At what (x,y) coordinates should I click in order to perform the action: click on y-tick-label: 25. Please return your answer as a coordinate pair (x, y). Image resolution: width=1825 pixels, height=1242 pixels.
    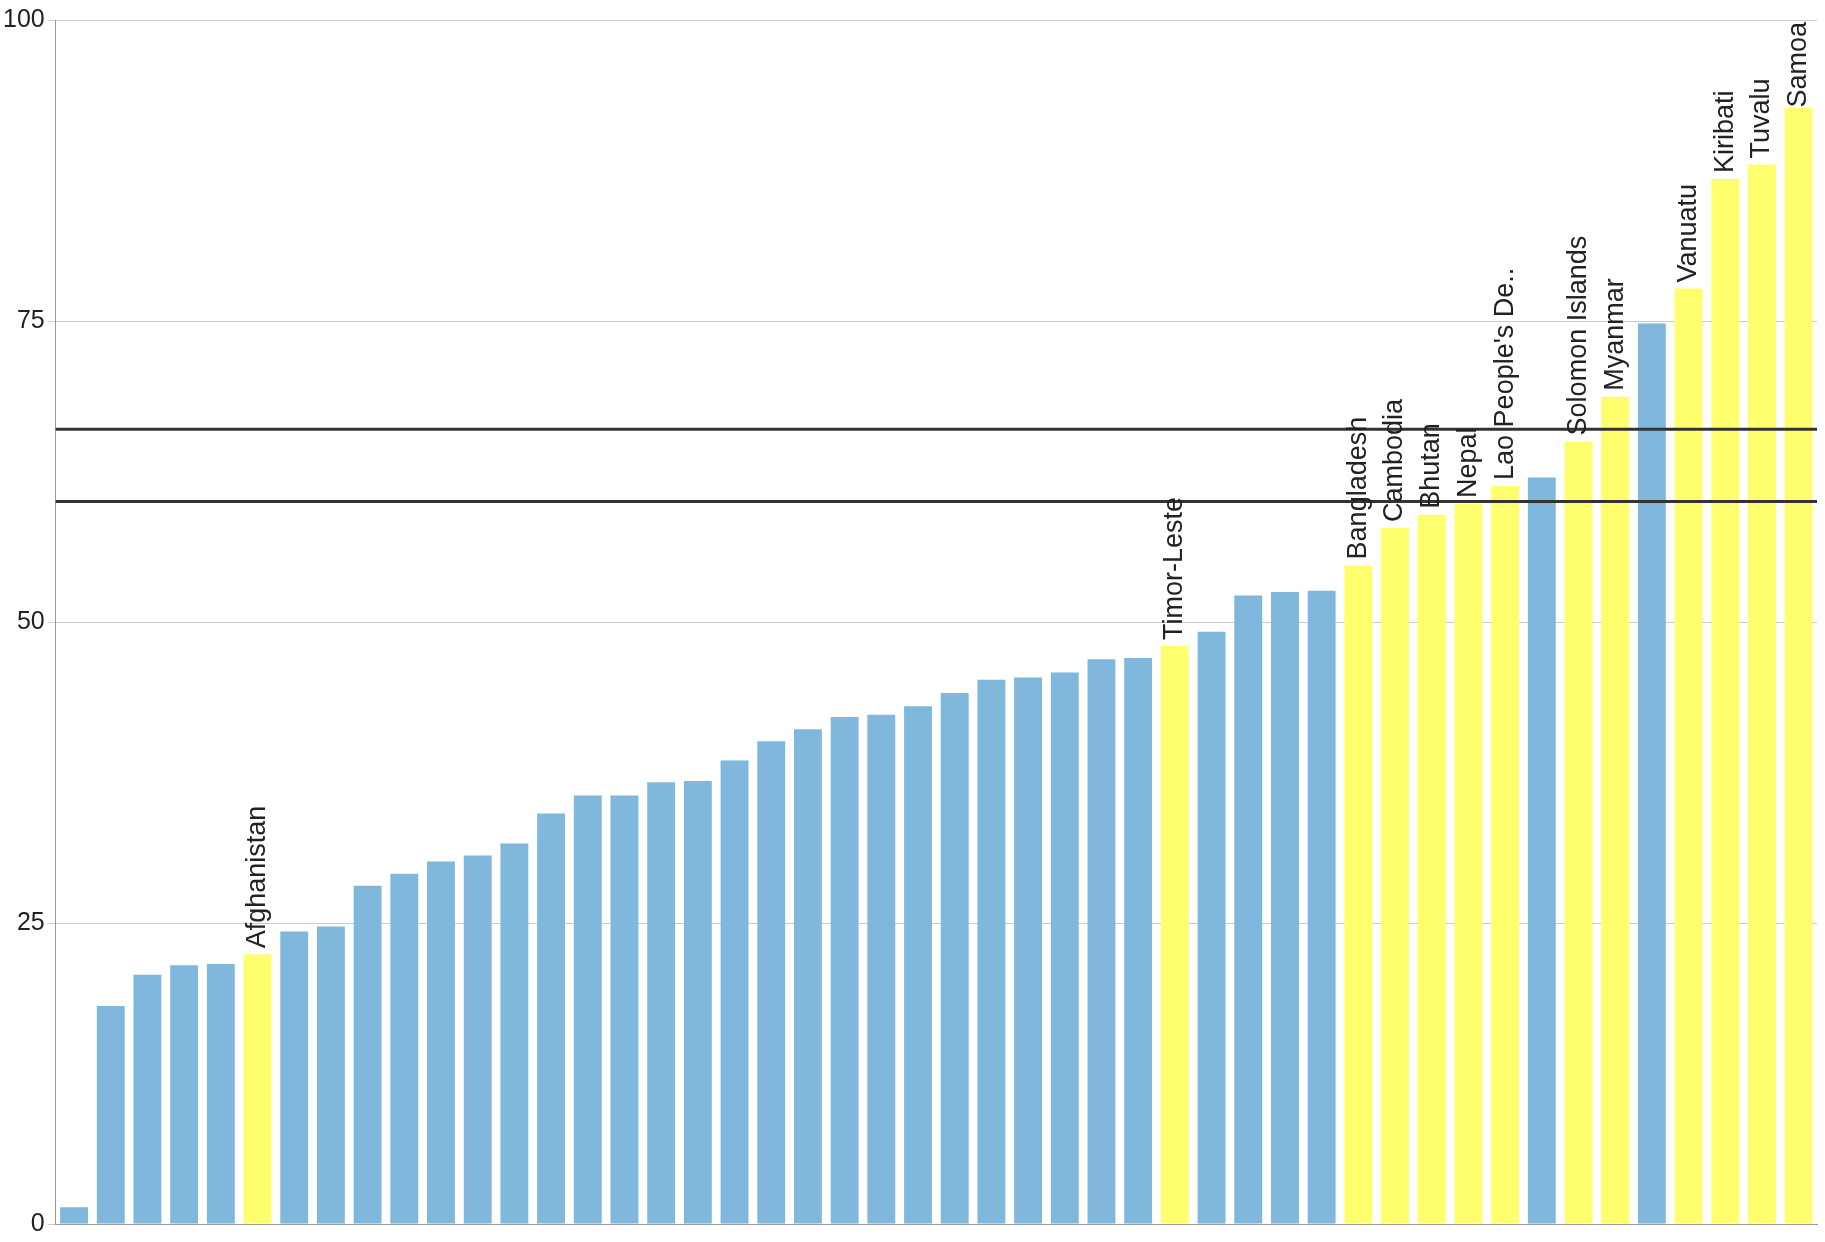
    Looking at the image, I should click on (30, 920).